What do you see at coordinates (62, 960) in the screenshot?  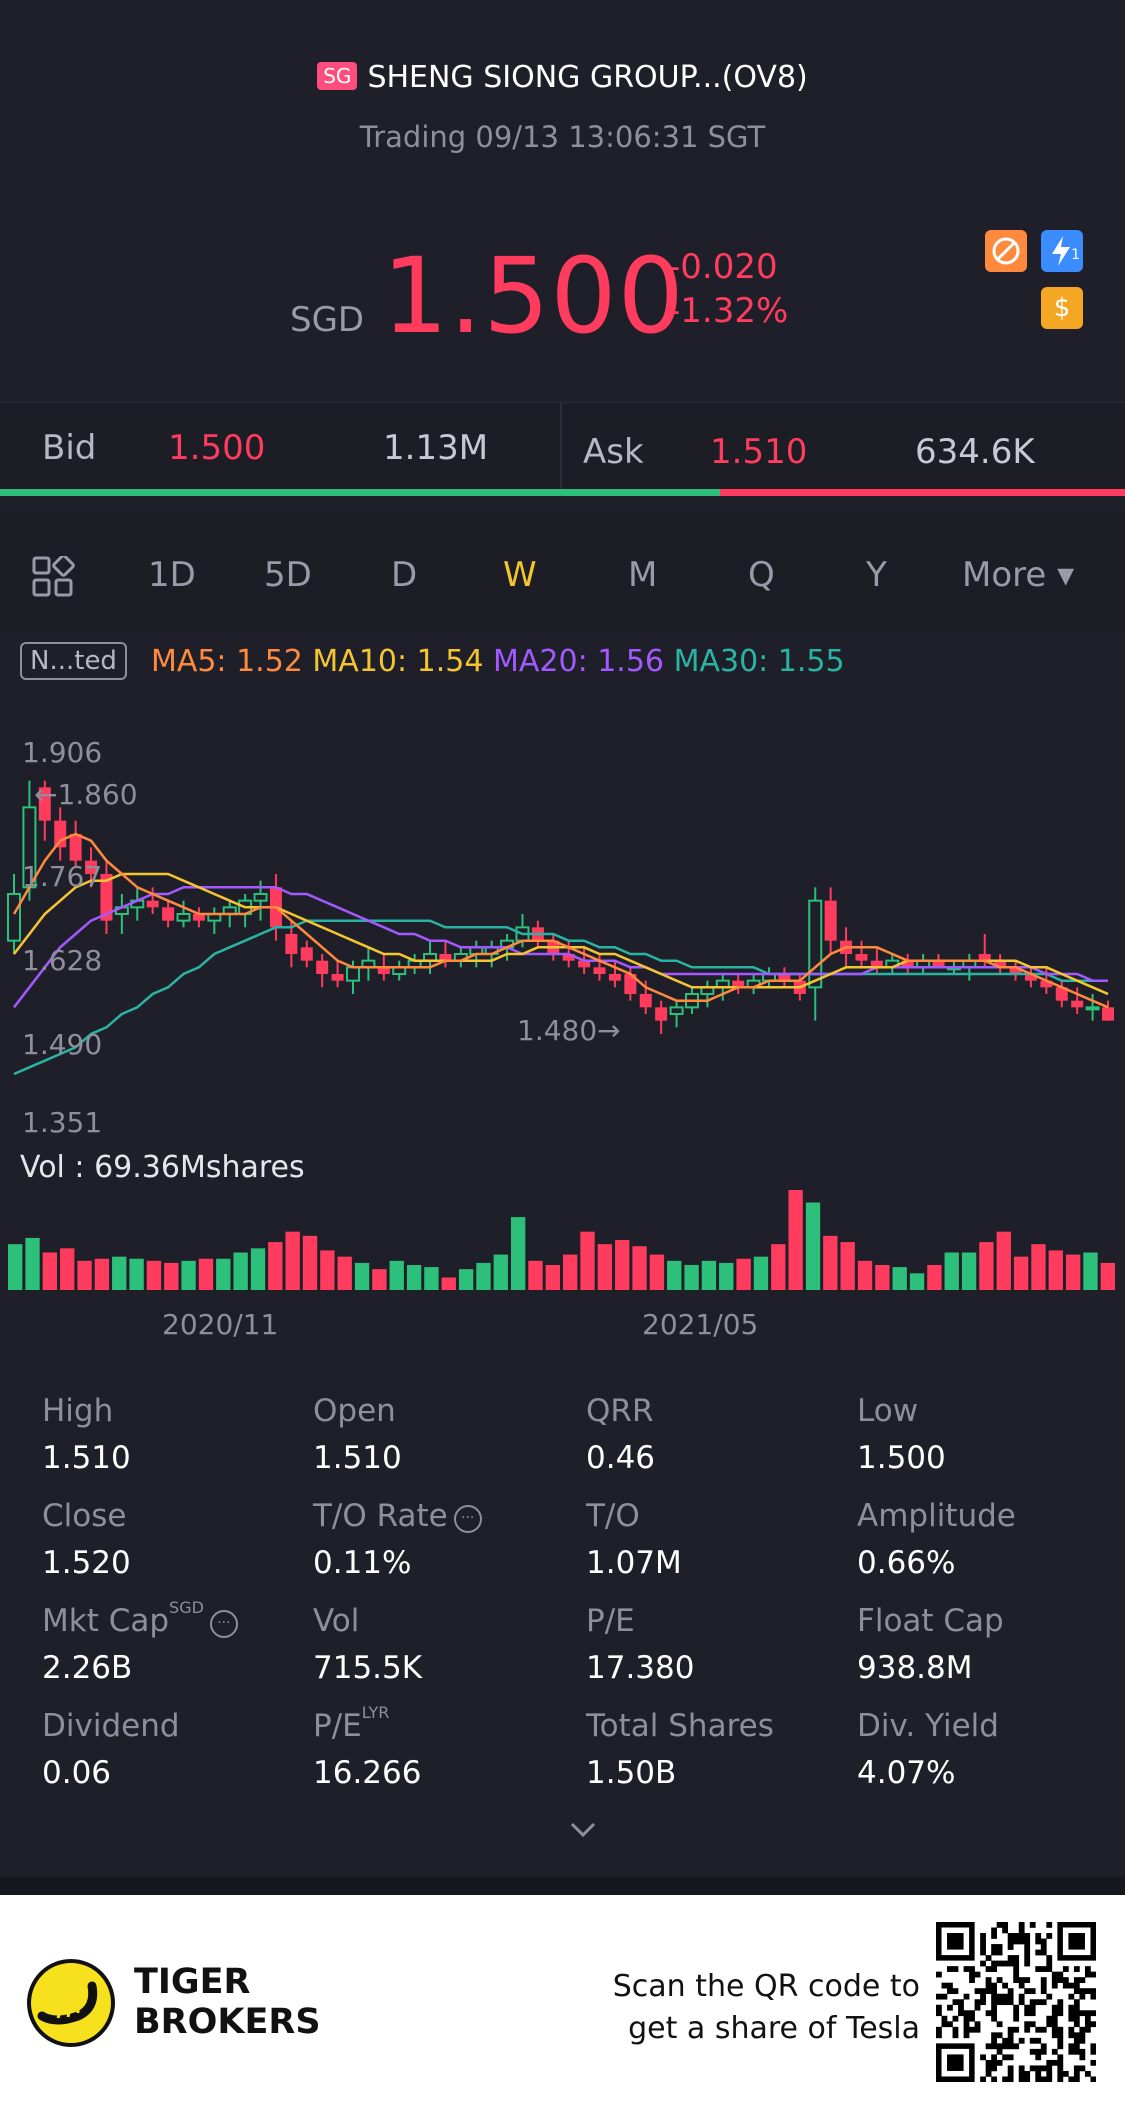 I see `y-tick-label: 1.628` at bounding box center [62, 960].